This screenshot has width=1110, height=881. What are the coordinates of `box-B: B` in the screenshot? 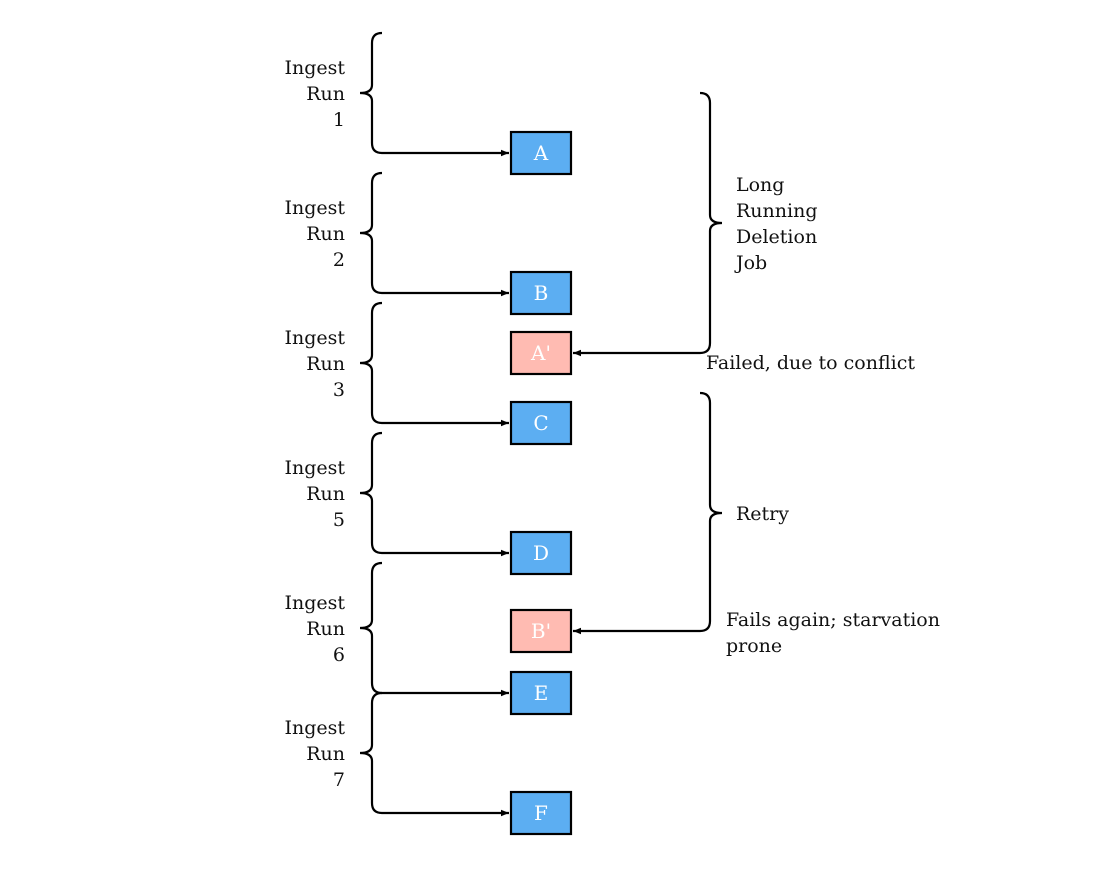 It's located at (541, 293).